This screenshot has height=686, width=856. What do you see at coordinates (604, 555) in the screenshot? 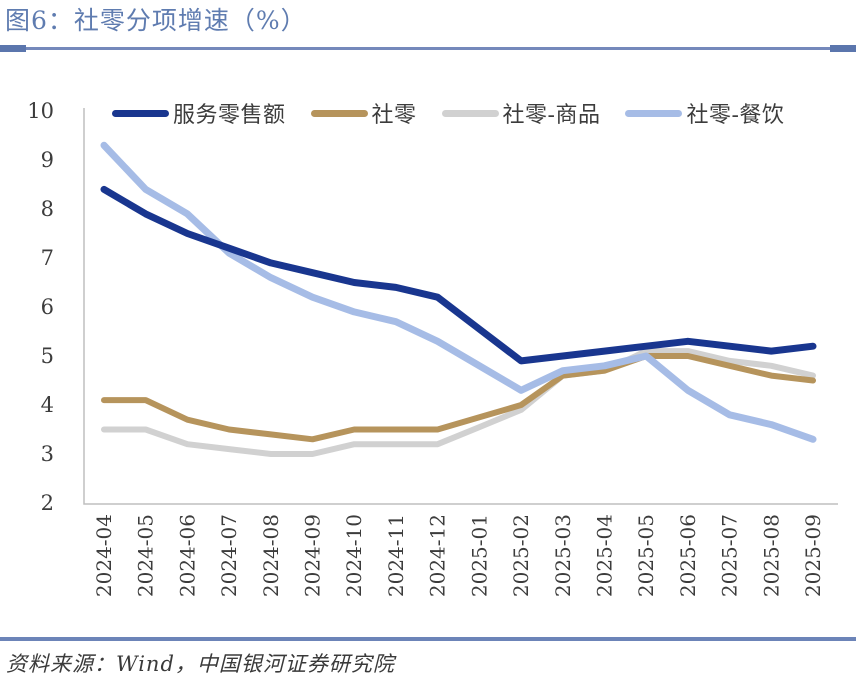
I see `x-tick-label: 2025-04` at bounding box center [604, 555].